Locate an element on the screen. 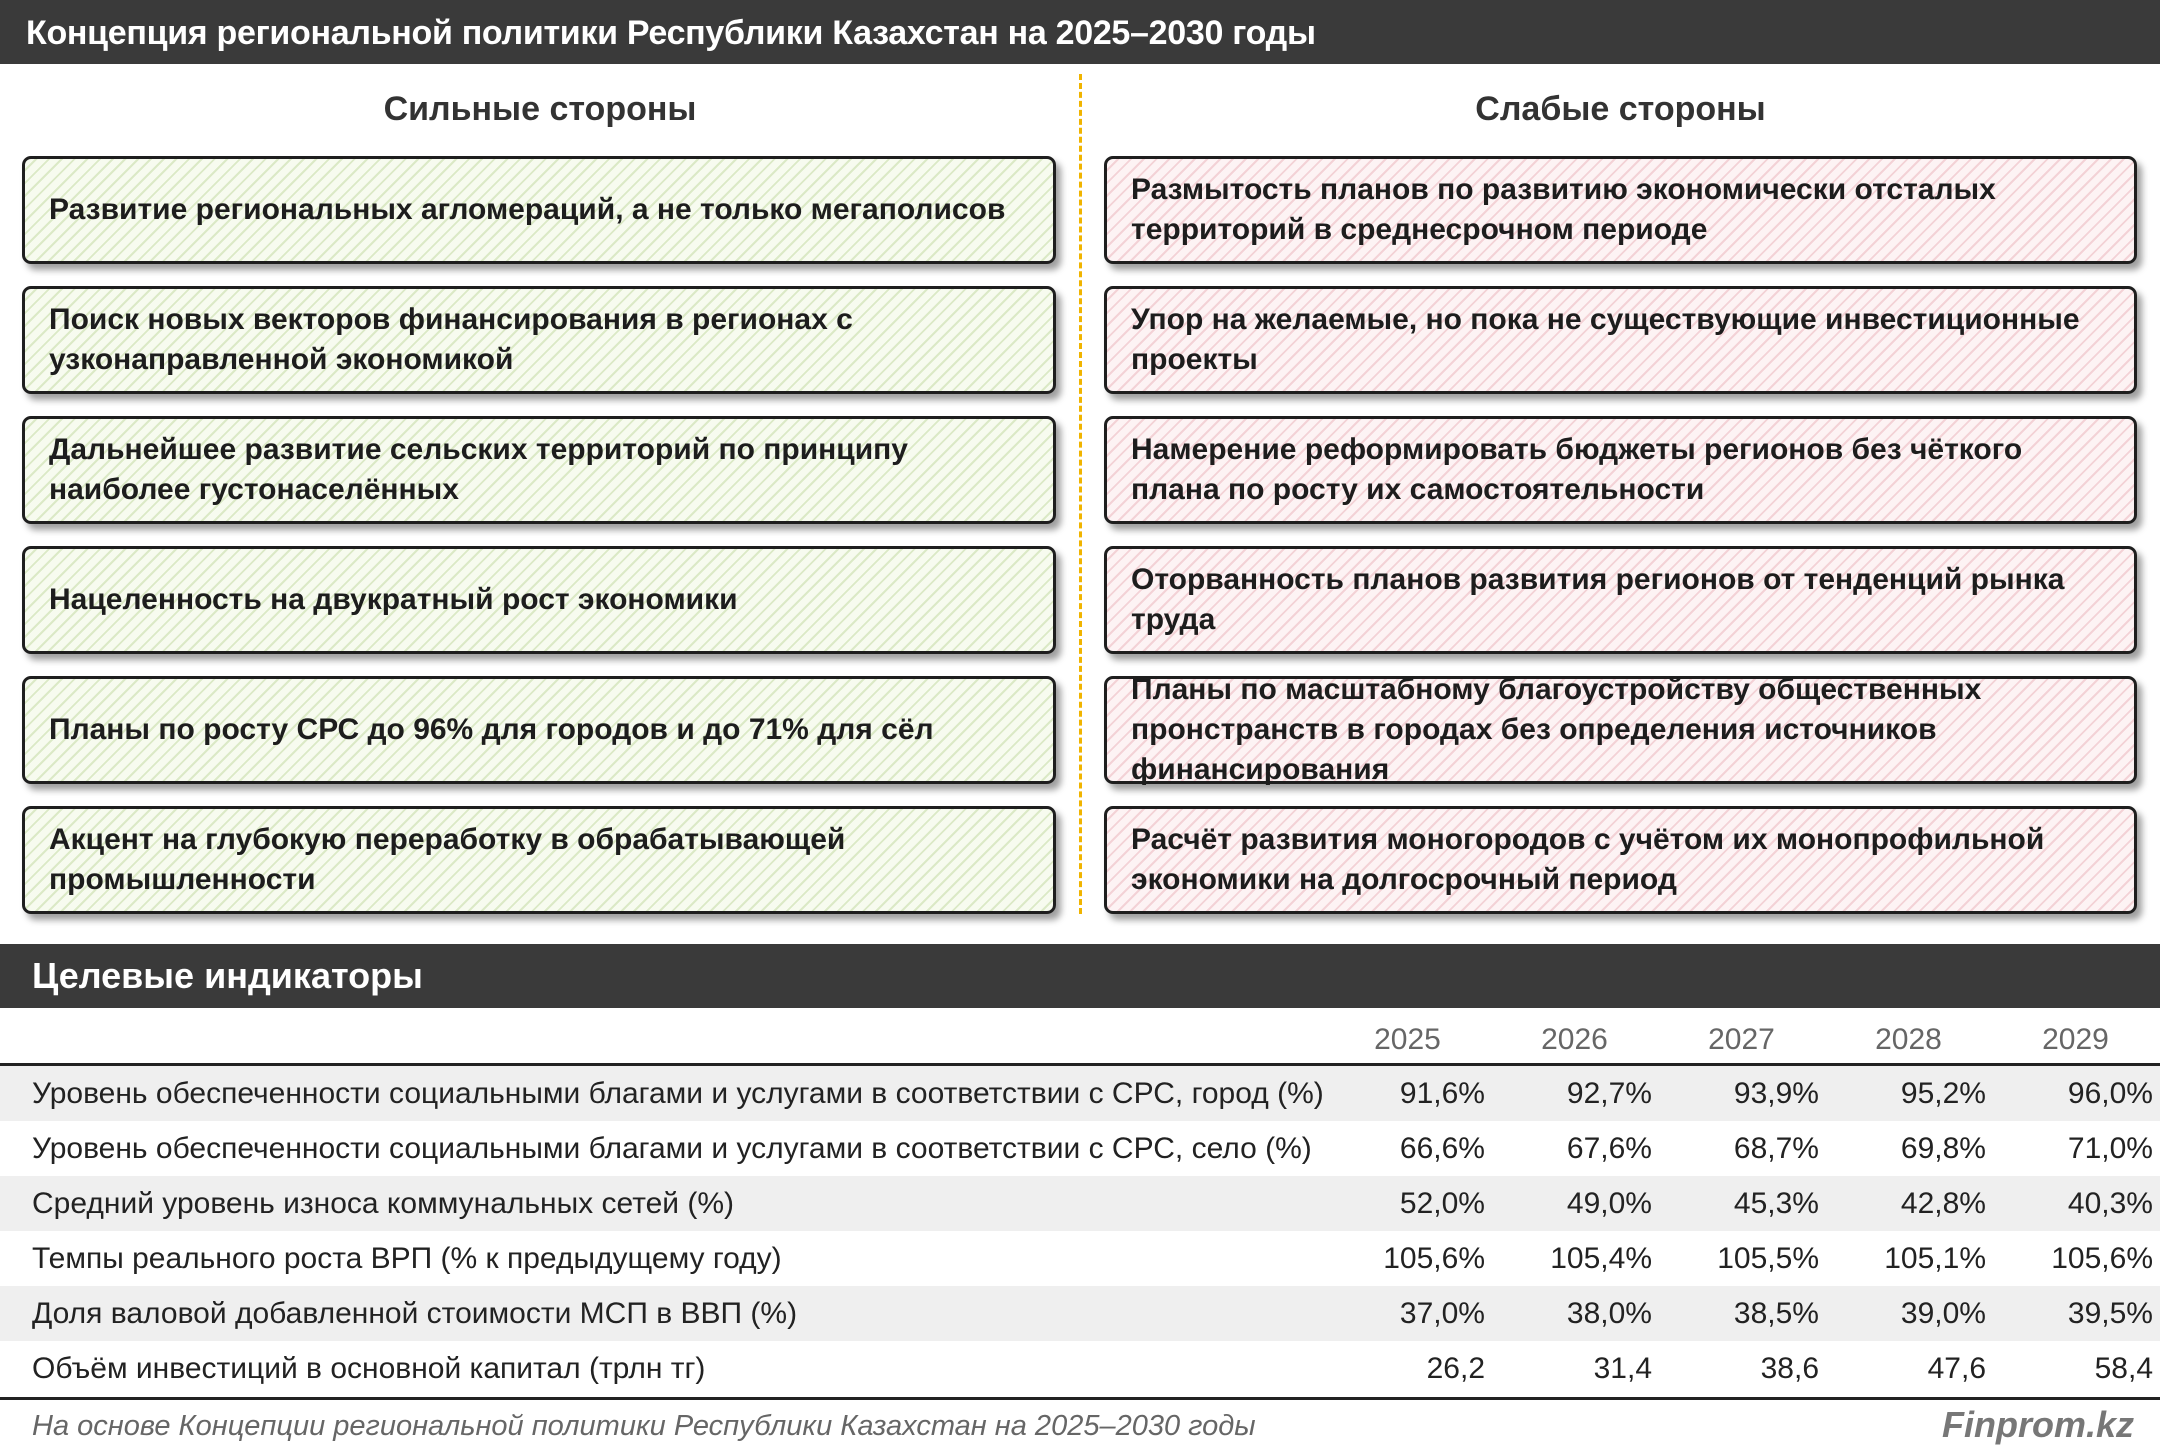 The image size is (2160, 1455). cell-value: 93,9% is located at coordinates (1776, 1093).